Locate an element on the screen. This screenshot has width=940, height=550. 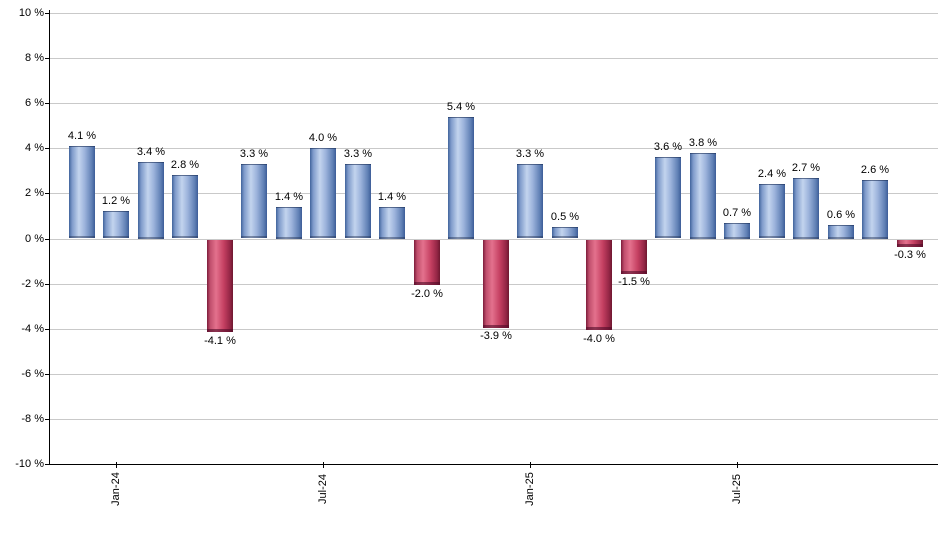
bar-value-label-Jun-24: 1.4 % is located at coordinates (289, 197).